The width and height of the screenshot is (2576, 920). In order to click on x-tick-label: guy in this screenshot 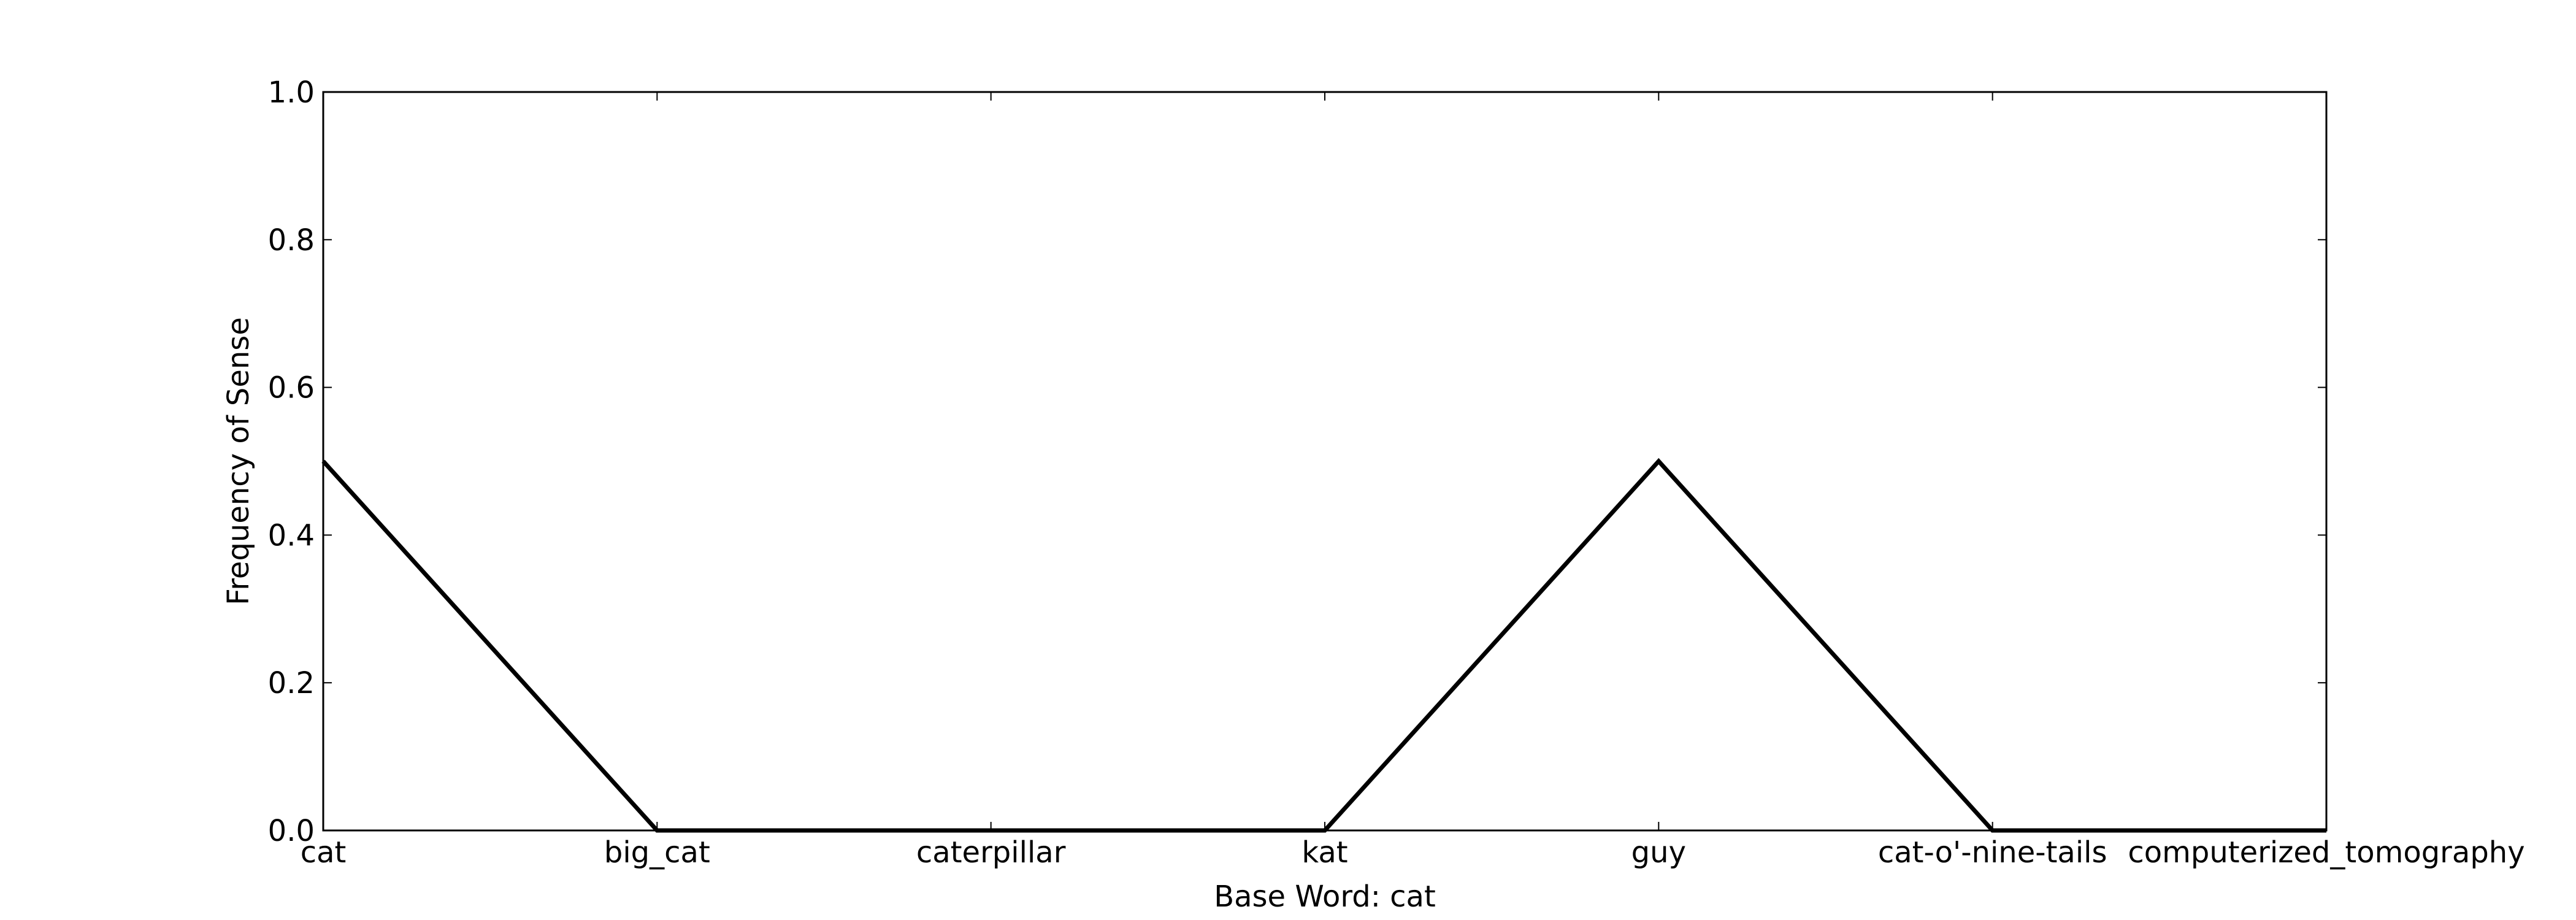, I will do `click(1658, 852)`.